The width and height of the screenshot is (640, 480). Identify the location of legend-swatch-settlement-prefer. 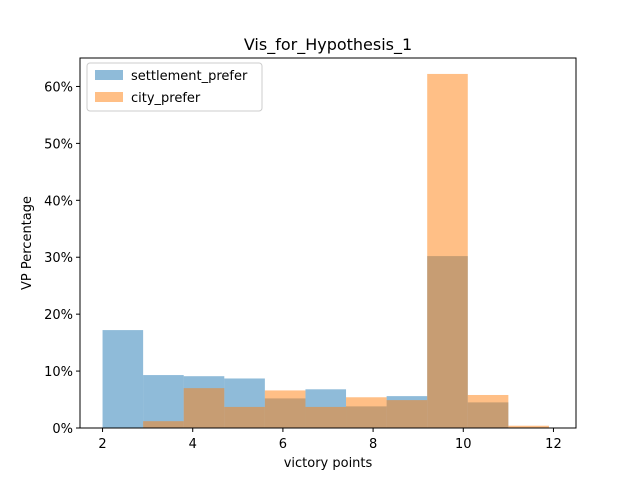
(109, 75).